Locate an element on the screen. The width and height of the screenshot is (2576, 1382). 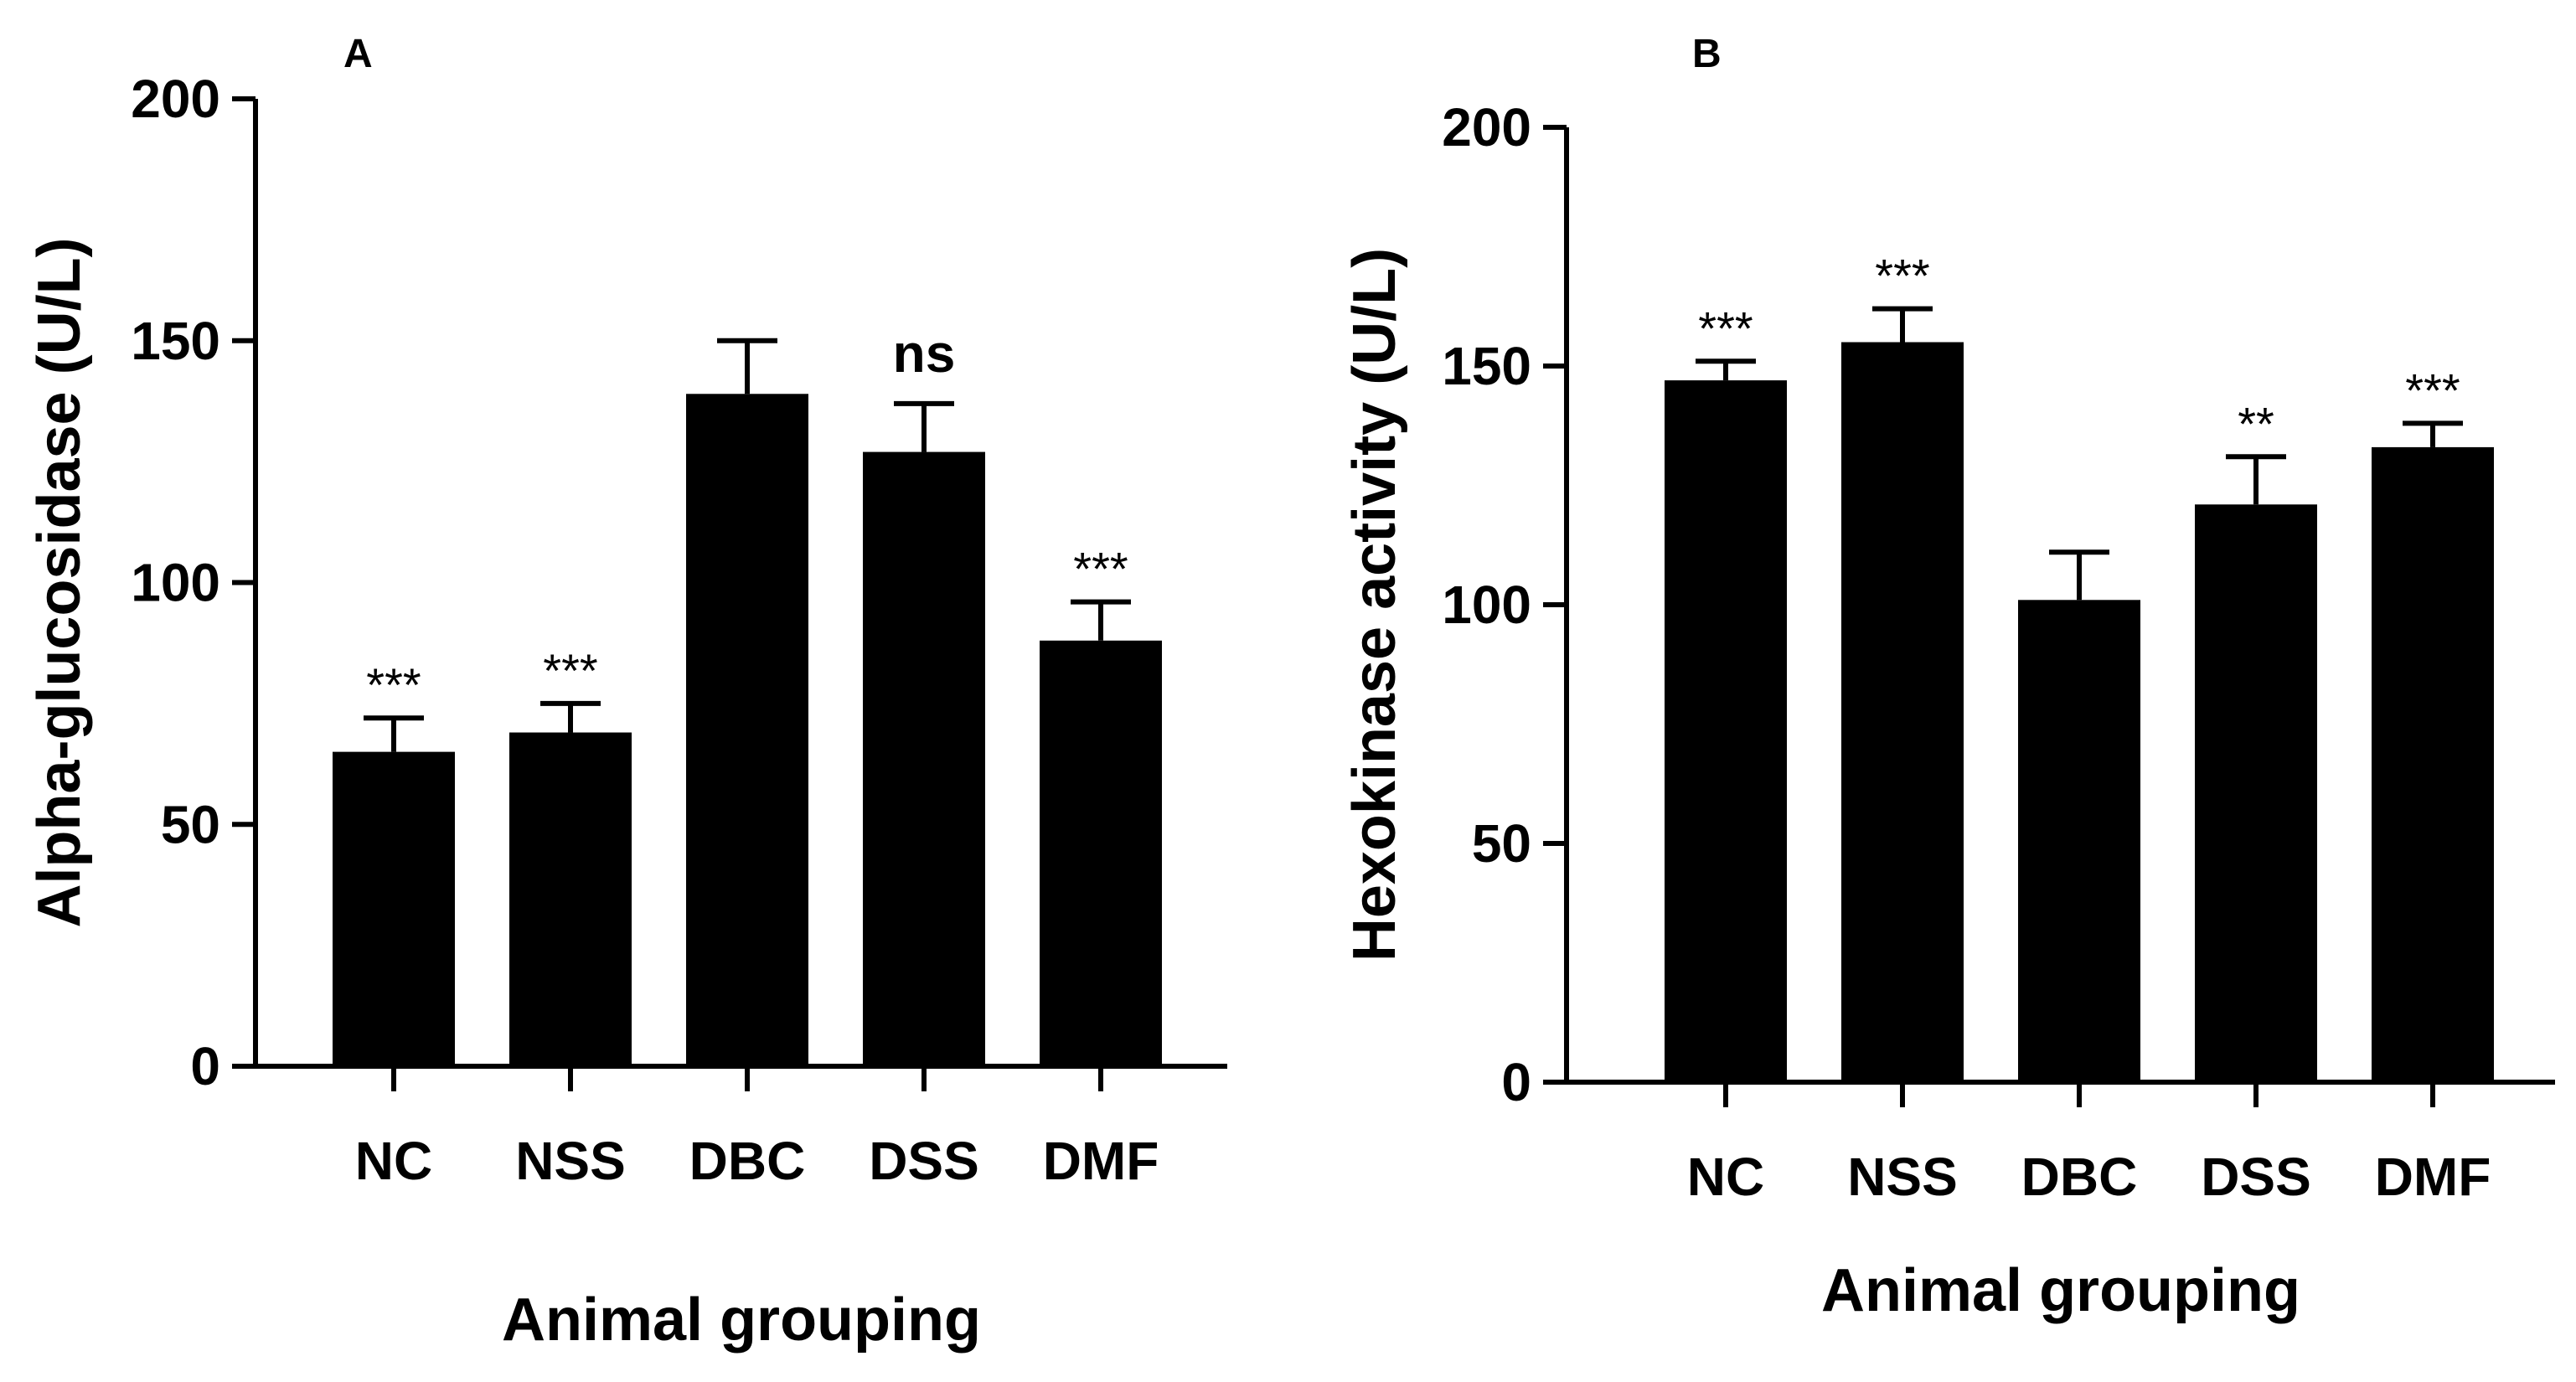
significance-label: ** is located at coordinates (2256, 423).